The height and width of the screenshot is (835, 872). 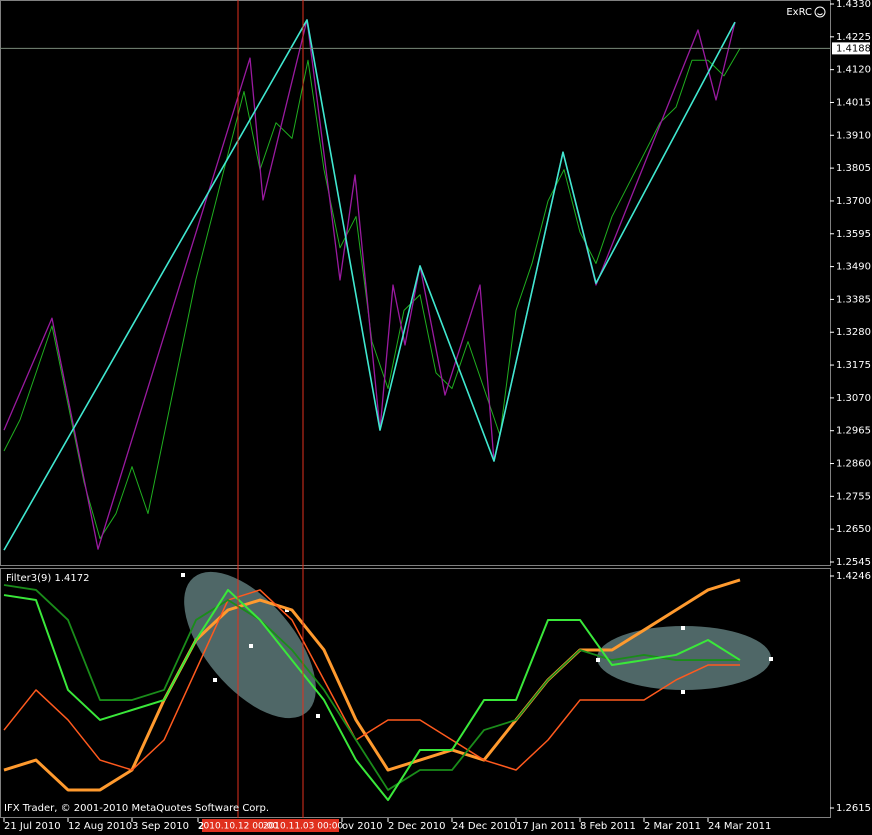 I want to click on indicator-title: Filter3(9) 1.4172, so click(x=47, y=578).